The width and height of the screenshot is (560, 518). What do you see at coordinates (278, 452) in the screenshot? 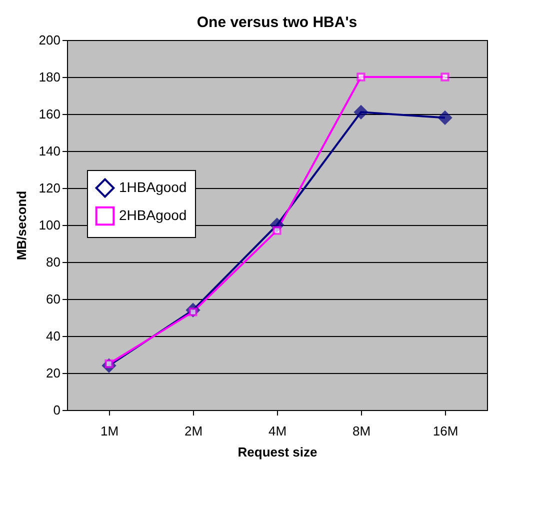
I see `x-axis-title: Request size` at bounding box center [278, 452].